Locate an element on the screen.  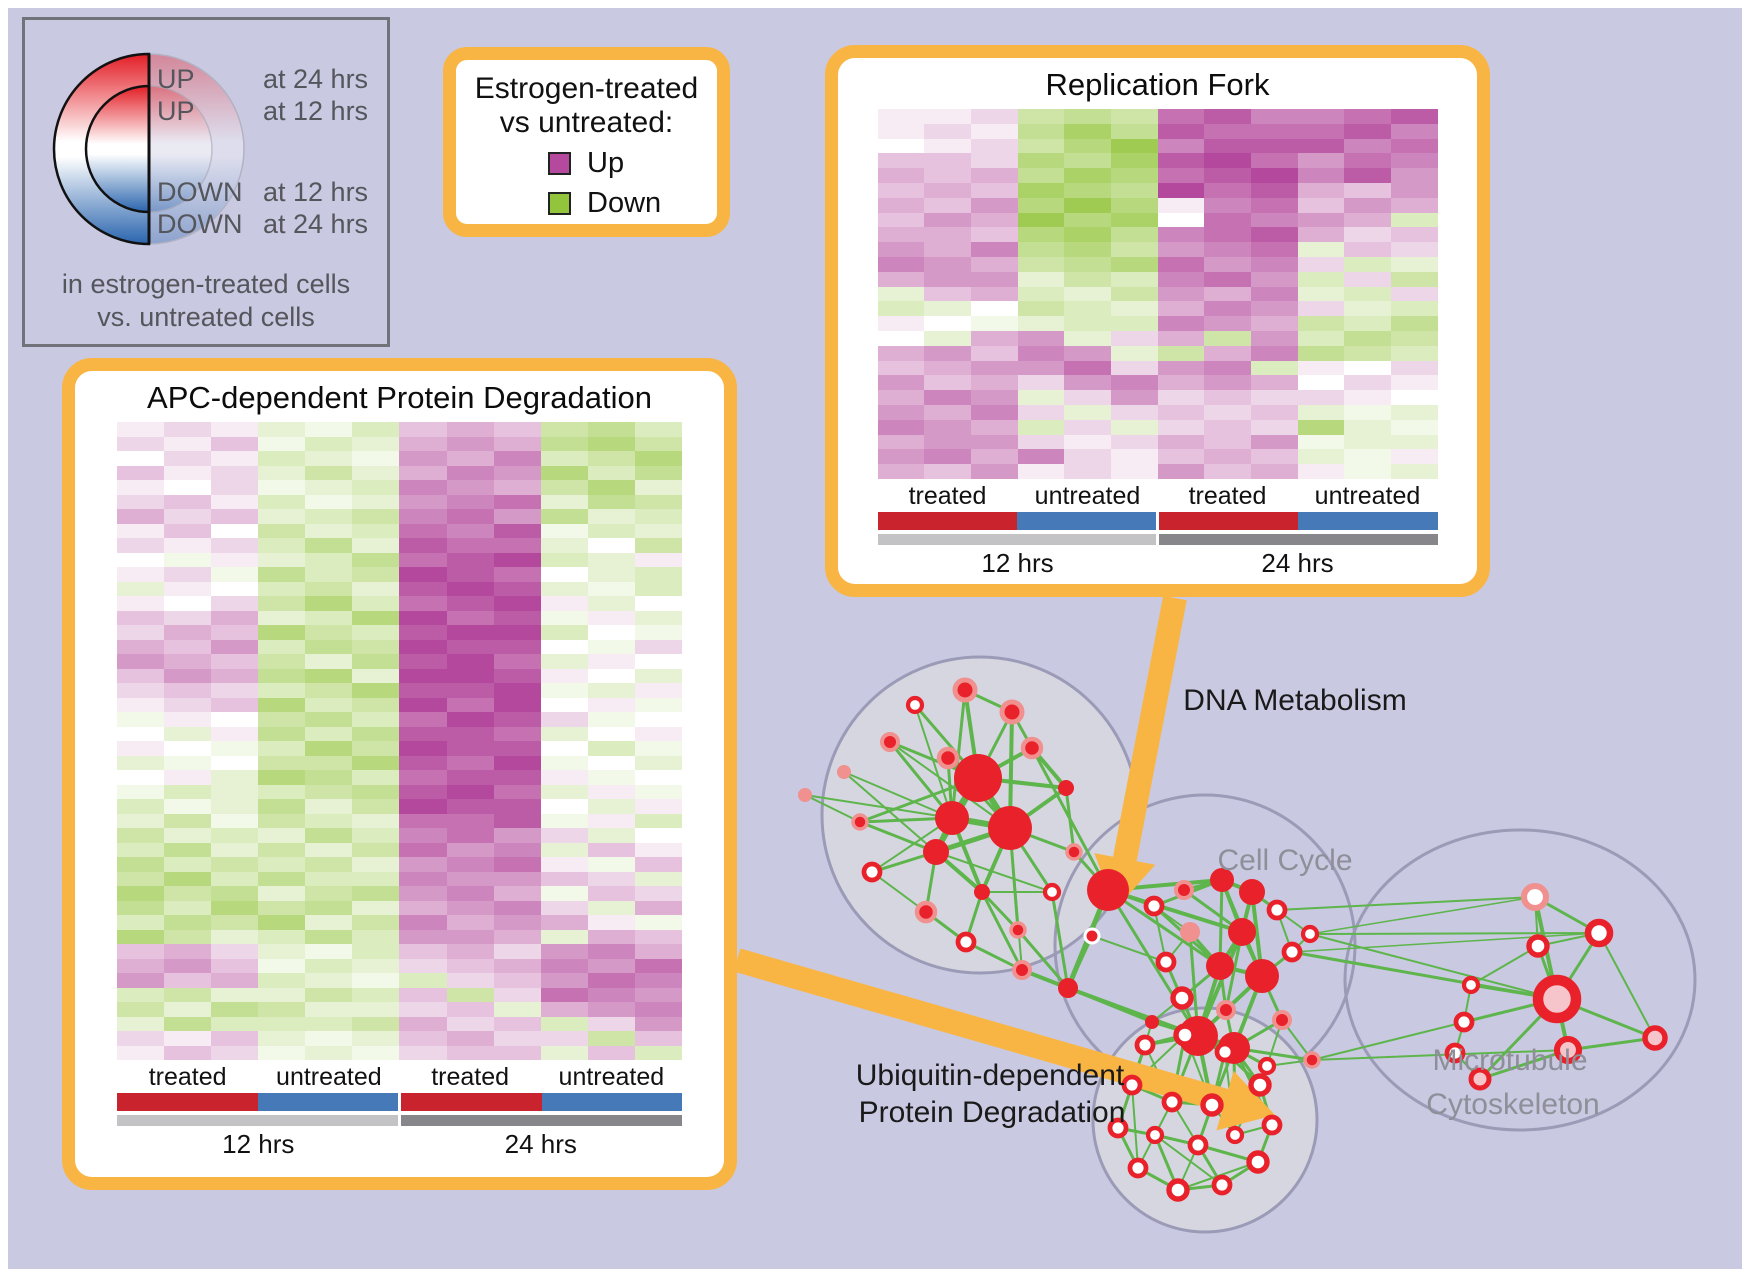
gene-node-white-halo is located at coordinates (1092, 936).